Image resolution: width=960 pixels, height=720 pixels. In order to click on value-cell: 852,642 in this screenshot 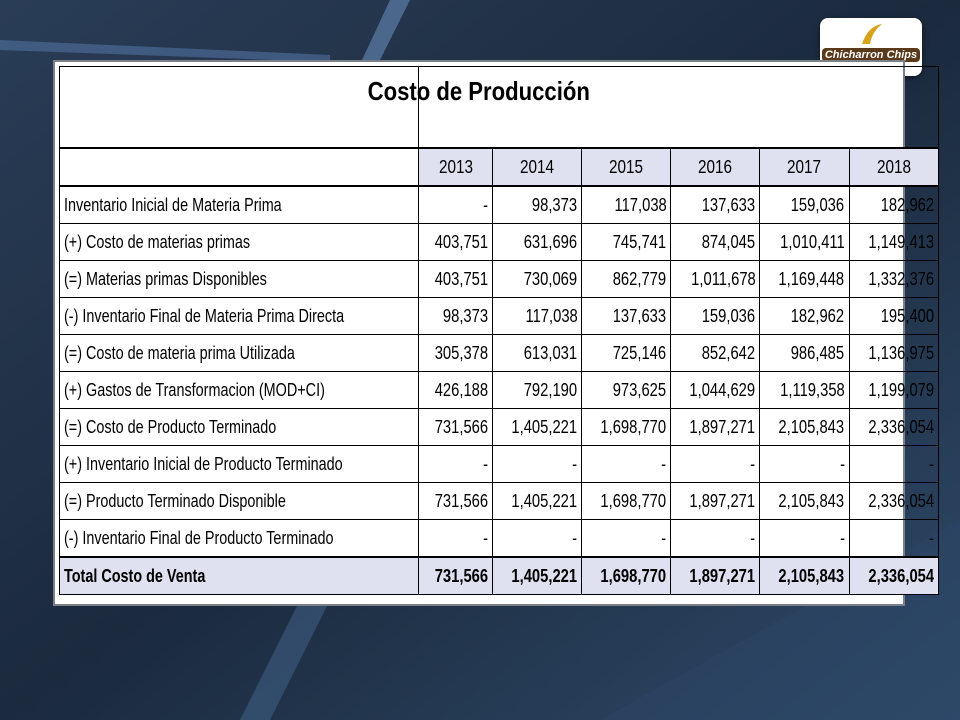, I will do `click(715, 353)`.